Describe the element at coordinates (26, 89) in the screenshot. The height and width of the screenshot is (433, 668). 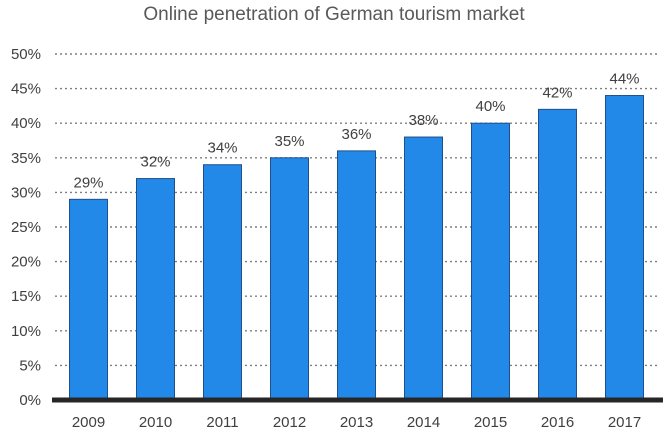
I see `y-tick-label: 45%` at that location.